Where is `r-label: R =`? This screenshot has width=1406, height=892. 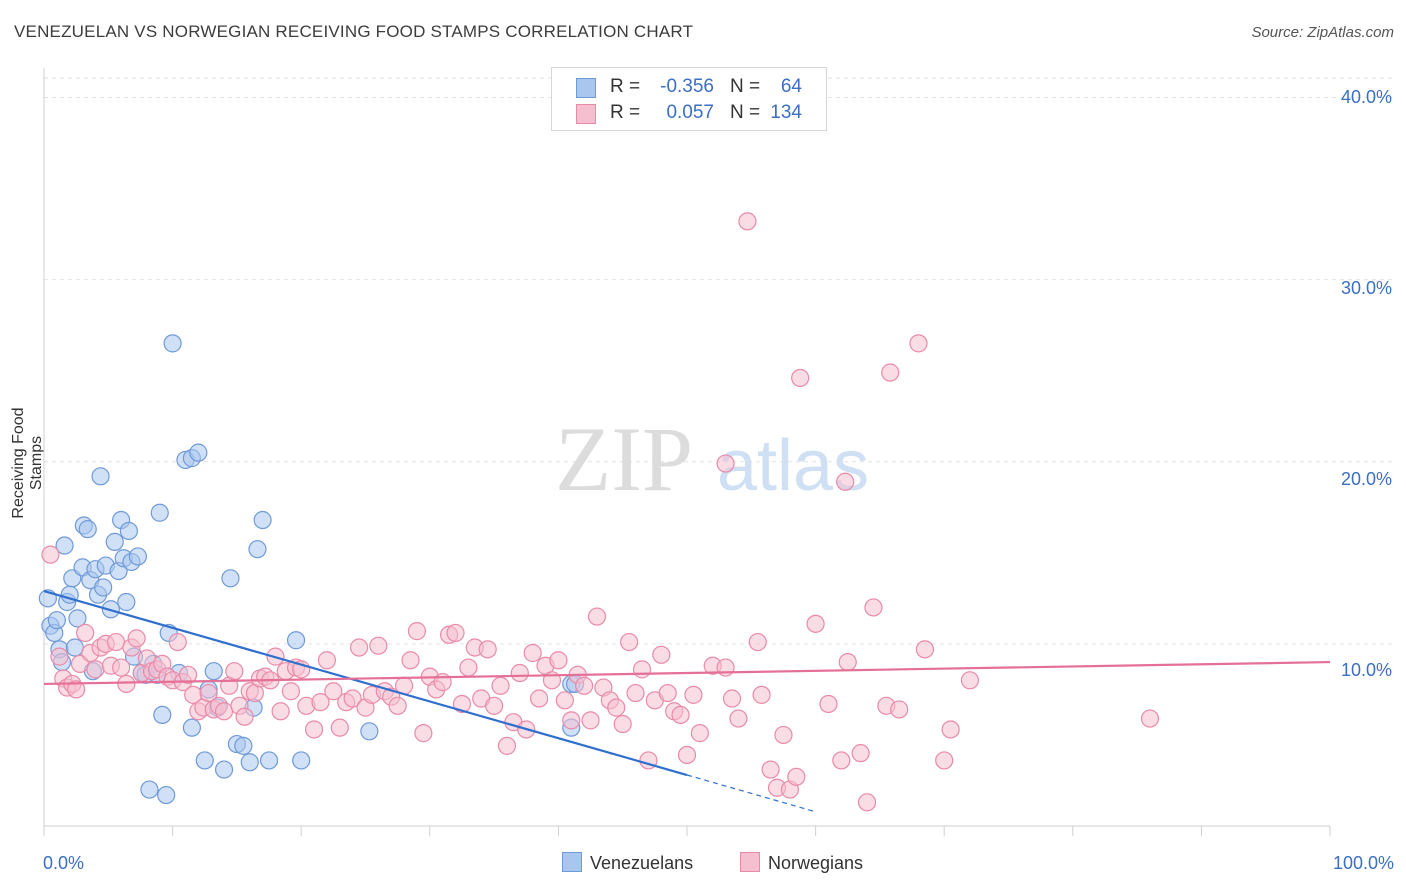 r-label: R = is located at coordinates (625, 112).